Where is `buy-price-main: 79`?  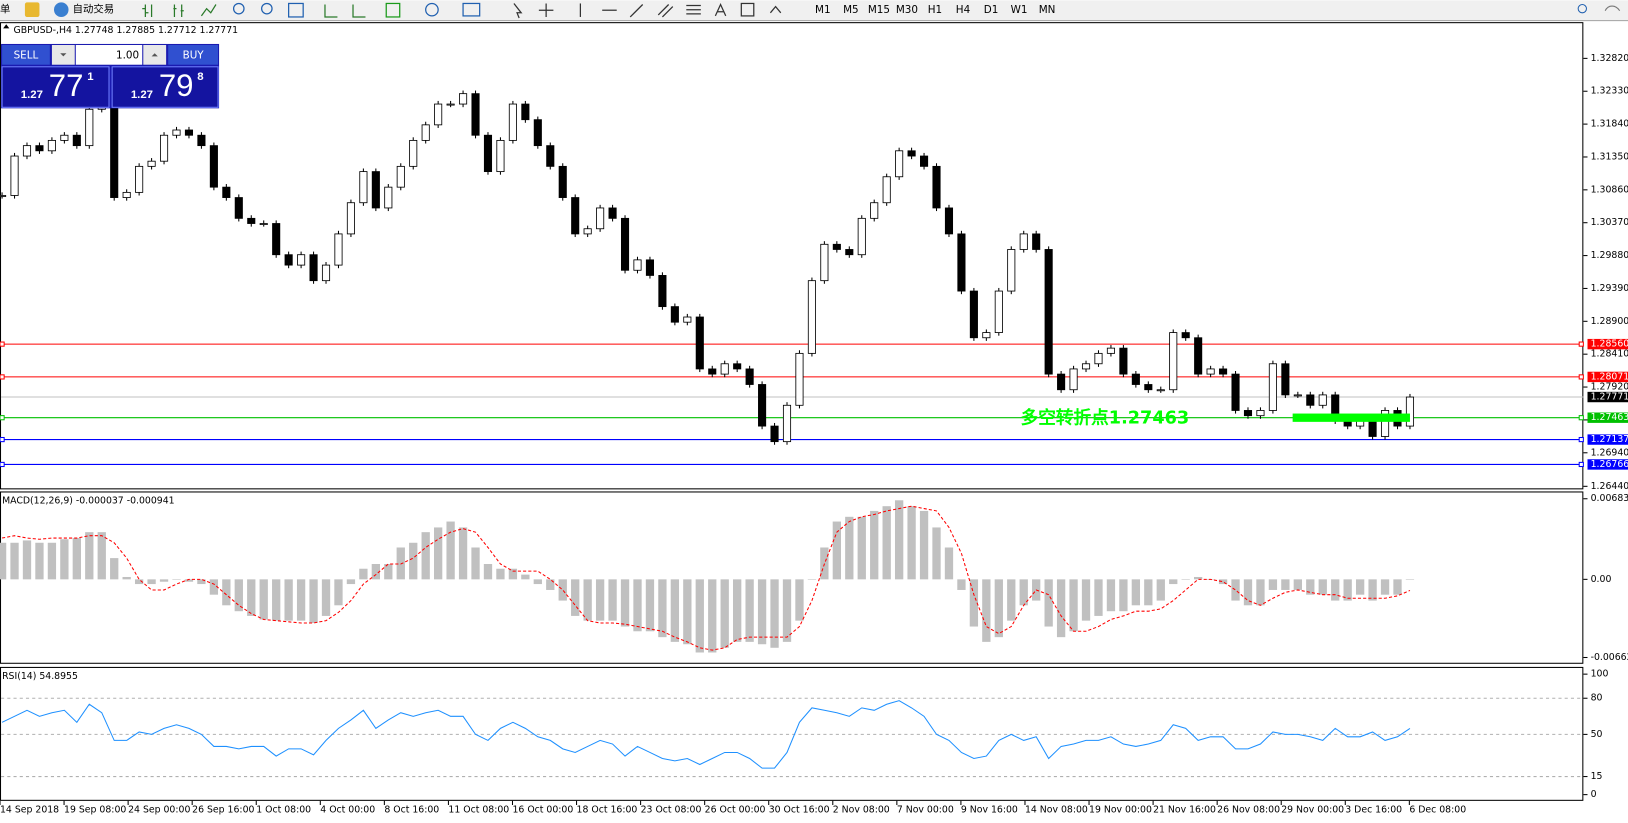 buy-price-main: 79 is located at coordinates (176, 85).